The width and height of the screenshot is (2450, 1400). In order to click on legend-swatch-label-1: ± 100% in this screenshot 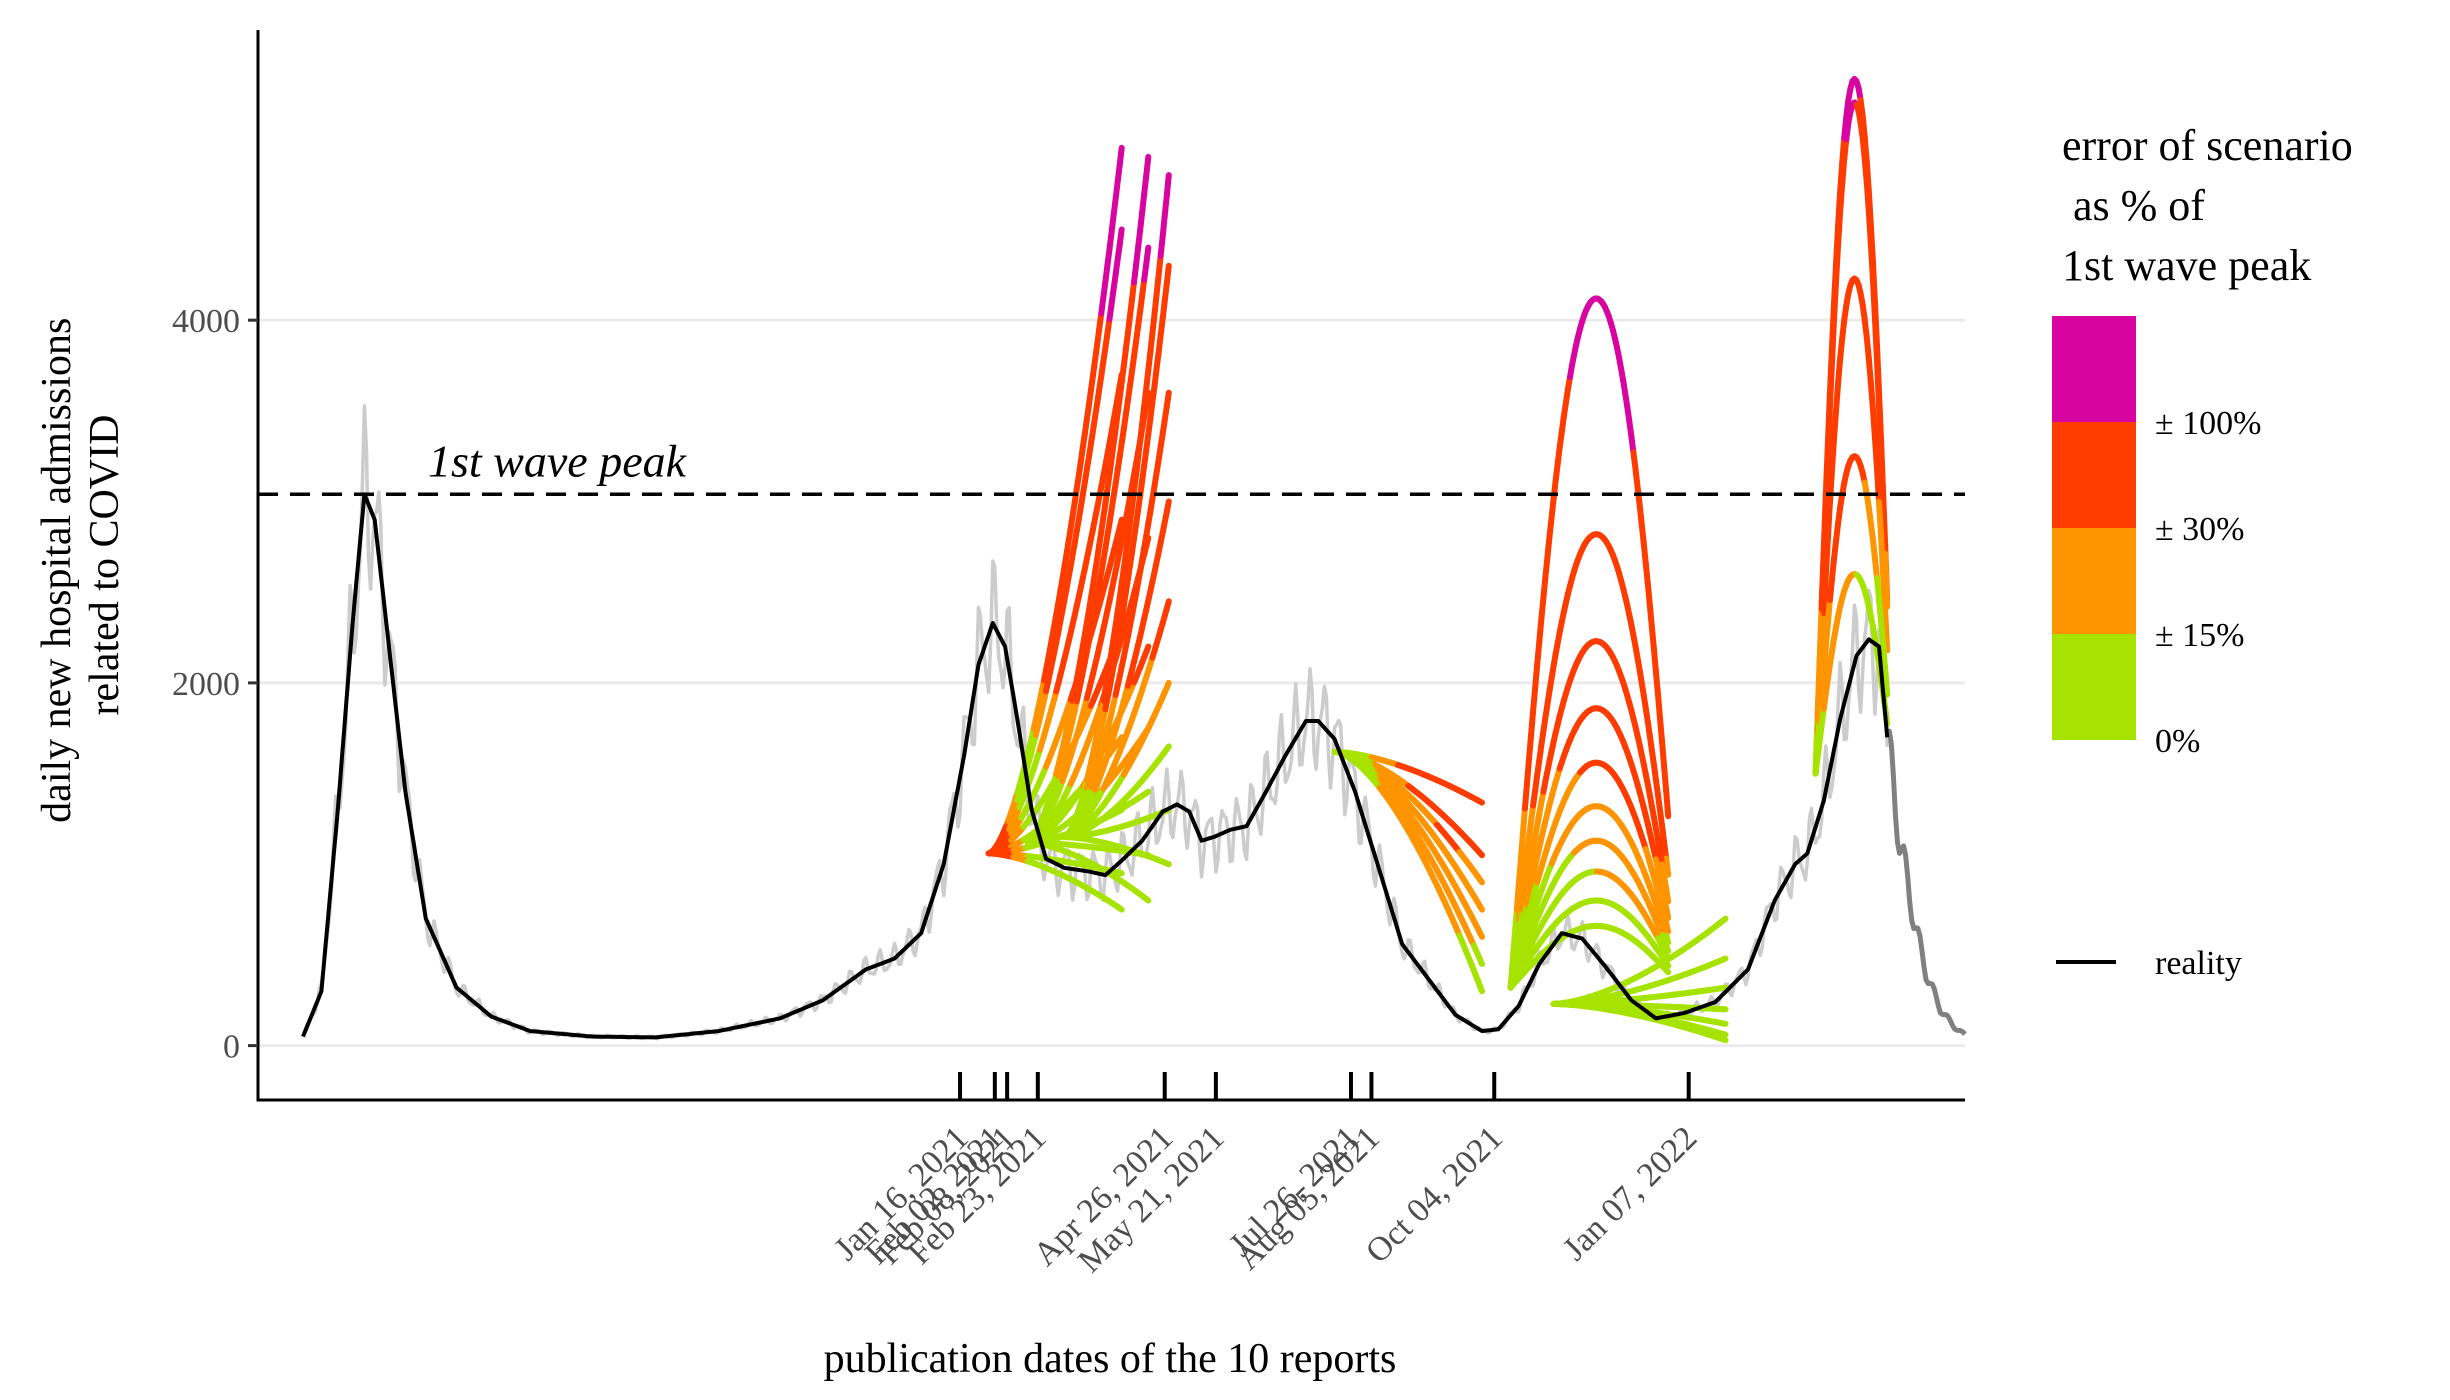, I will do `click(2208, 423)`.